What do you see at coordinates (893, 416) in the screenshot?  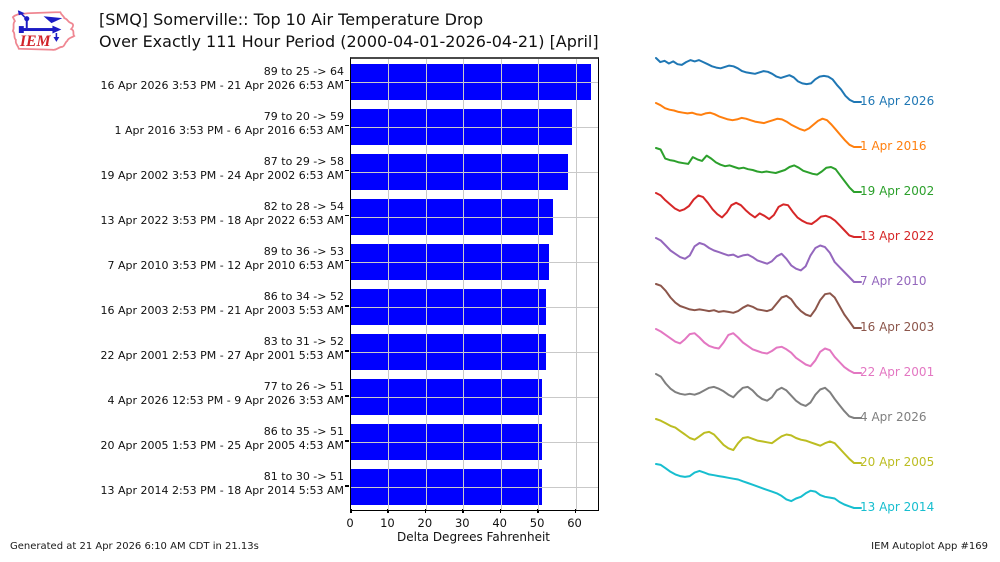 I see `sparkline-label: 4 Apr 2026` at bounding box center [893, 416].